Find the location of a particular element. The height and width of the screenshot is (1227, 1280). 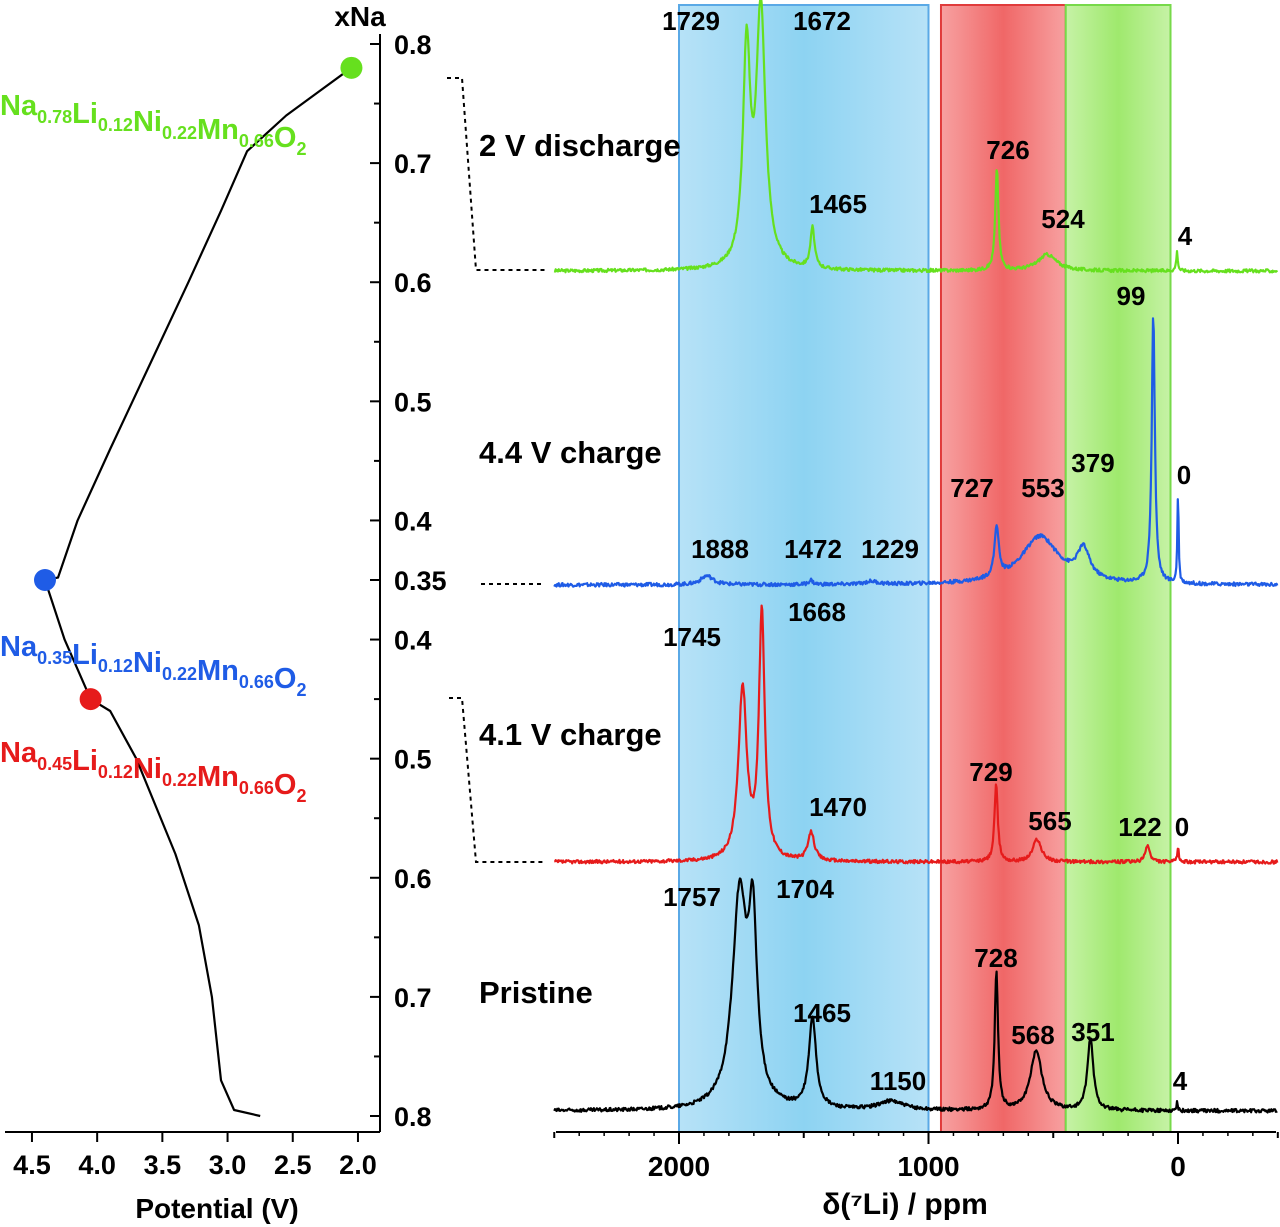

composition-label: Na0.35Li0.12Ni0.22Mn0.66O2 is located at coordinates (153, 665).